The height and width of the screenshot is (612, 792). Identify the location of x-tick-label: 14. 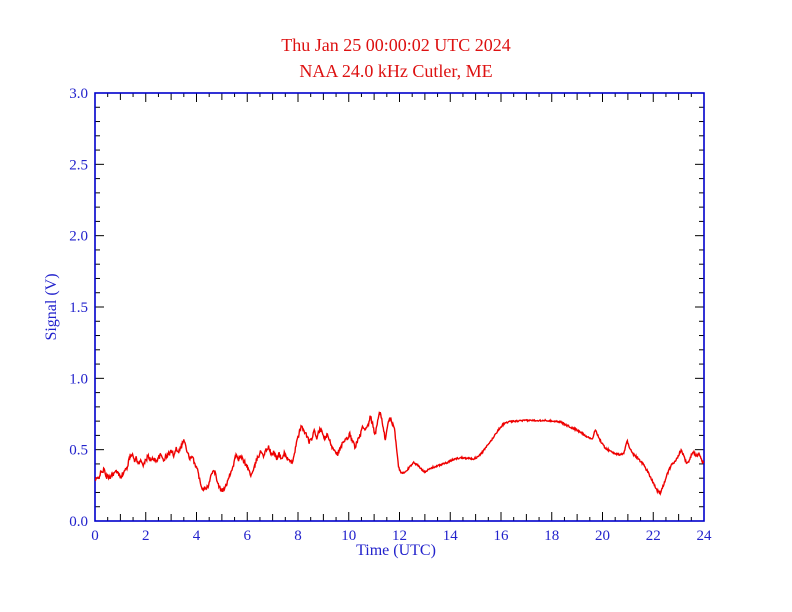
(451, 536).